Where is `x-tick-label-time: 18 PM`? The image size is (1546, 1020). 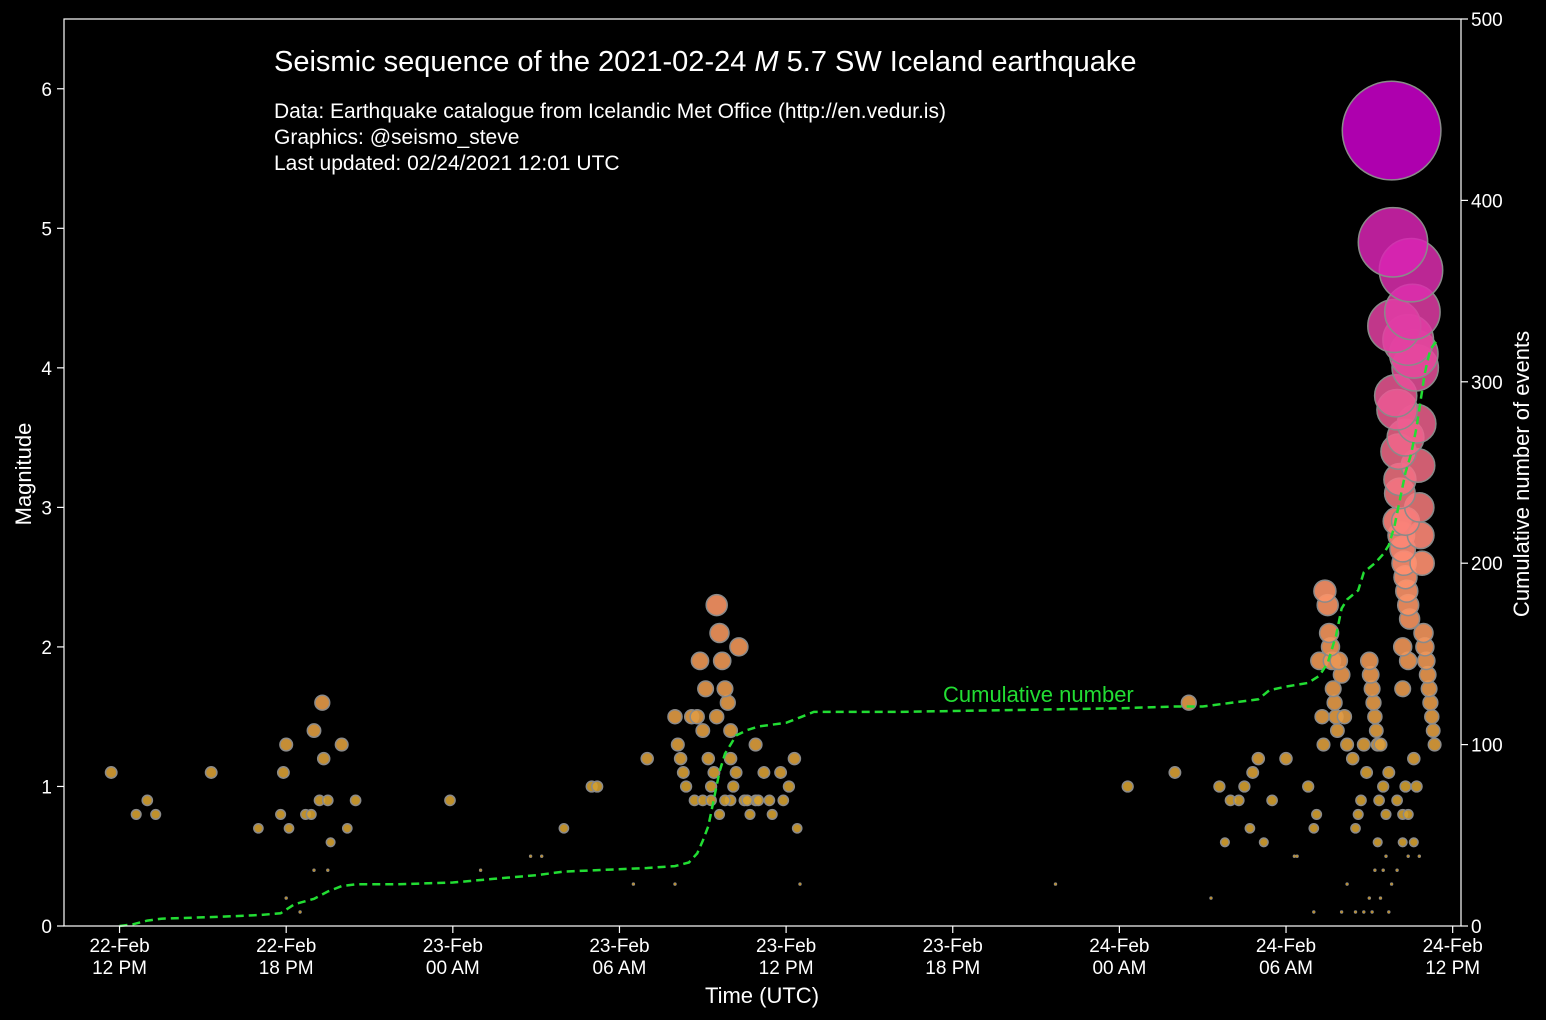 x-tick-label-time: 18 PM is located at coordinates (952, 968).